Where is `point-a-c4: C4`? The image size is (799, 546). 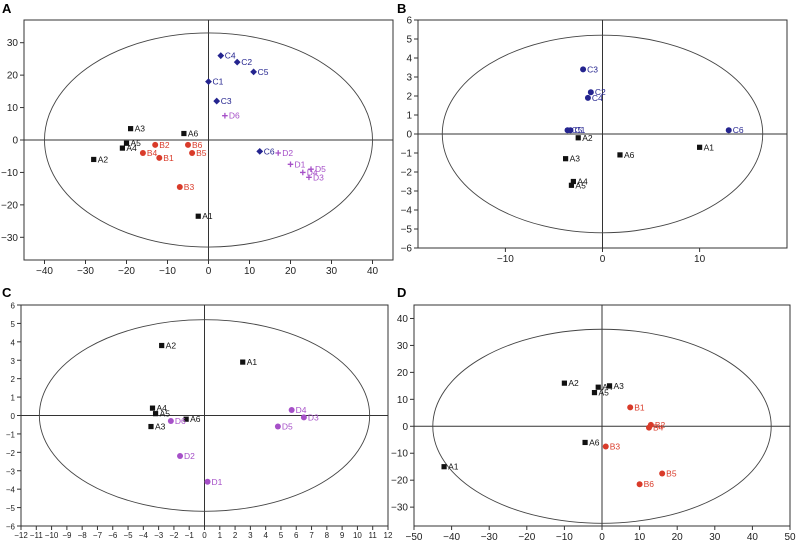 point-a-c4: C4 is located at coordinates (226, 56).